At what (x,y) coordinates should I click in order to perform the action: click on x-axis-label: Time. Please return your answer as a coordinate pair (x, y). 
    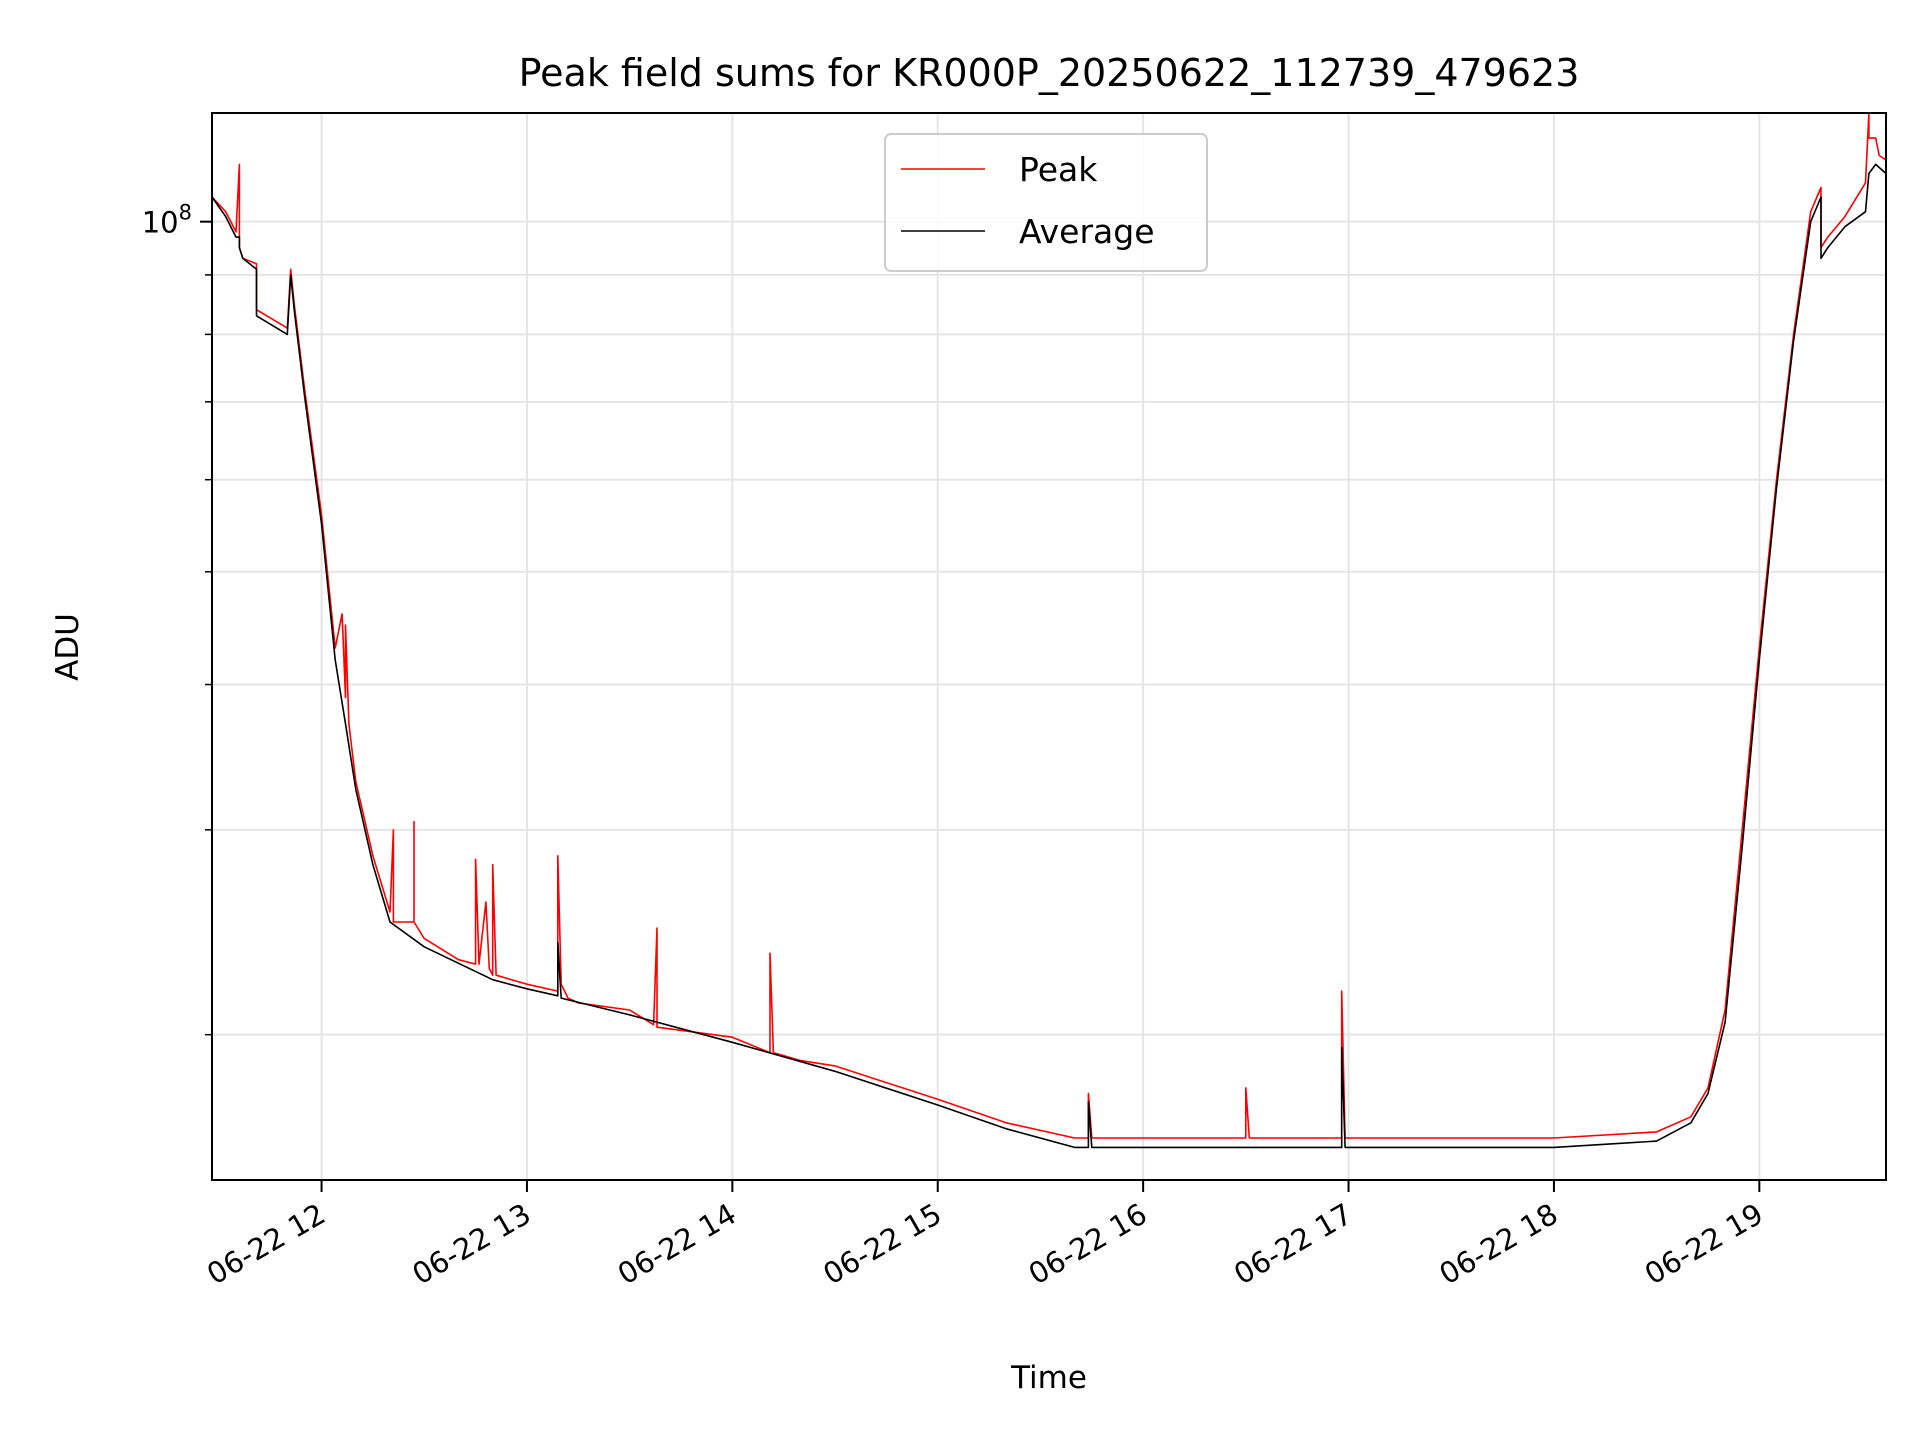
    Looking at the image, I should click on (1048, 1378).